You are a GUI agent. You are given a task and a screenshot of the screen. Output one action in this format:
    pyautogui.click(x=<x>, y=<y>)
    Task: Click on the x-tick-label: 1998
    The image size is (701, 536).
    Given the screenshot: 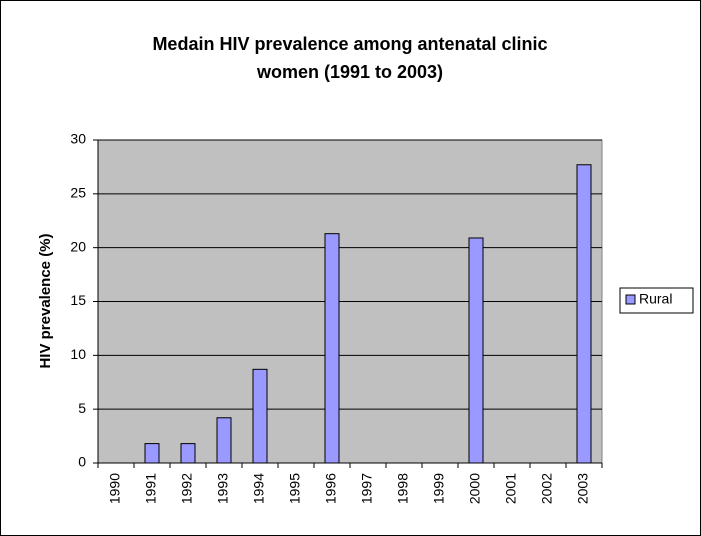 What is the action you would take?
    pyautogui.click(x=403, y=488)
    